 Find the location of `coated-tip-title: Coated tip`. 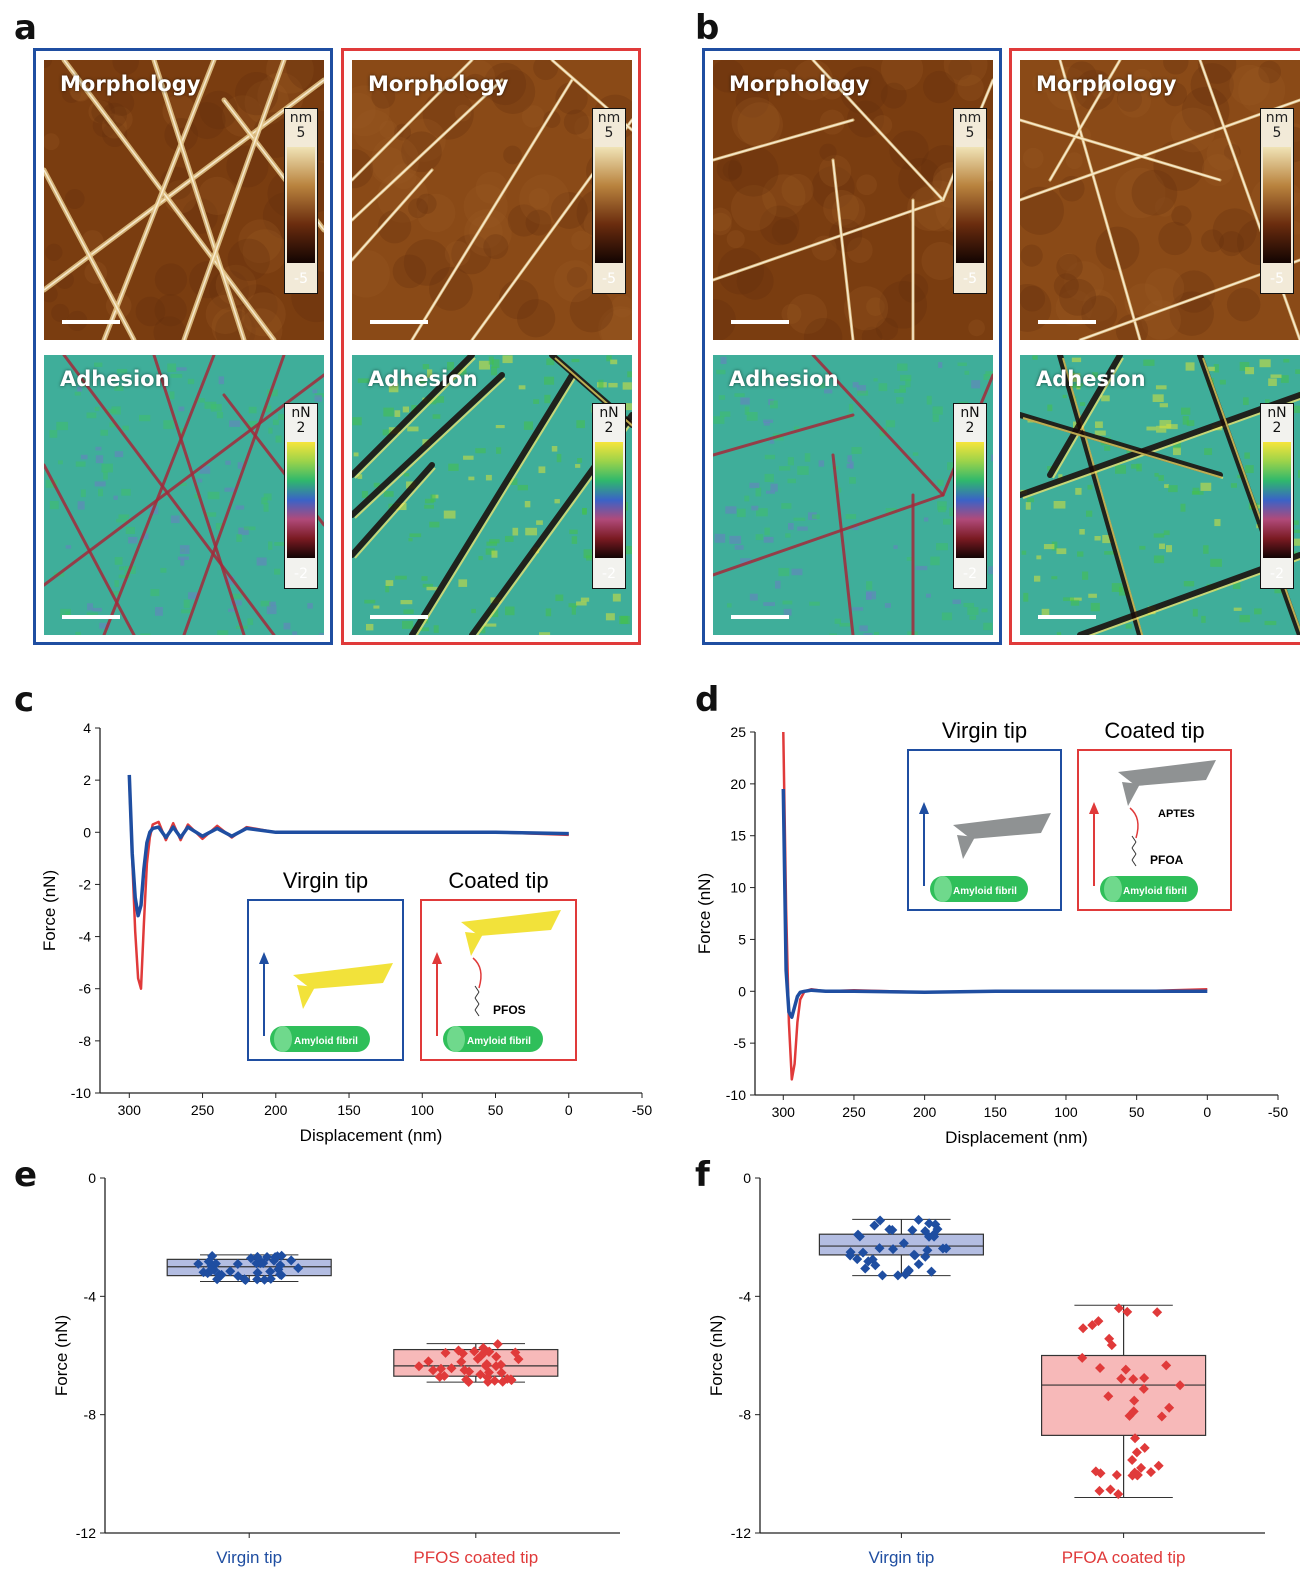

coated-tip-title: Coated tip is located at coordinates (498, 880).